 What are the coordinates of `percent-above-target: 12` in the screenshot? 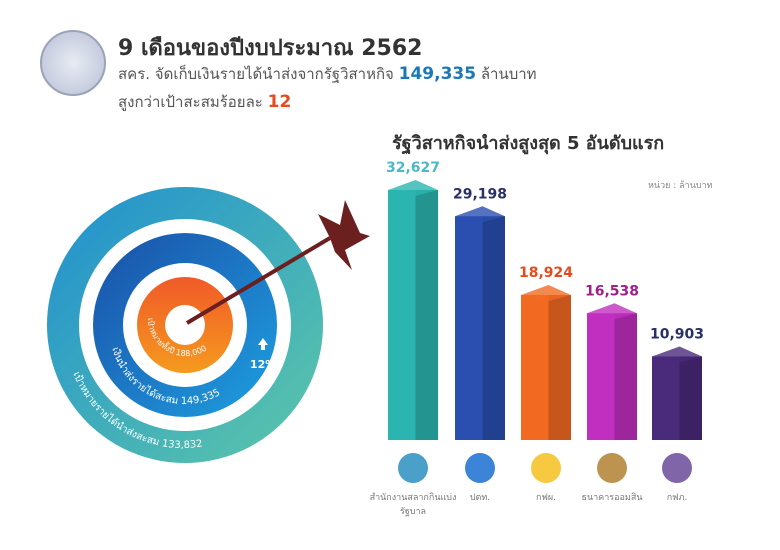 It's located at (279, 102).